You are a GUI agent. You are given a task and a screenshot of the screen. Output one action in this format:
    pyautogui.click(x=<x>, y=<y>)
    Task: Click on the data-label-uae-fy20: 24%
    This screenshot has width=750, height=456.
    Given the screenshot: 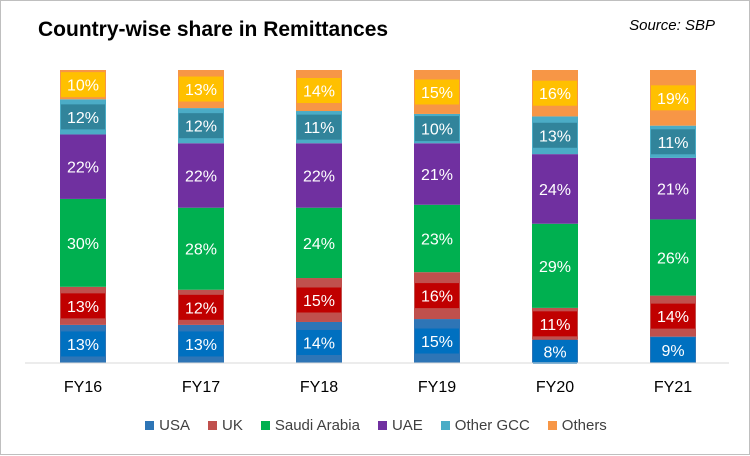 What is the action you would take?
    pyautogui.click(x=555, y=189)
    